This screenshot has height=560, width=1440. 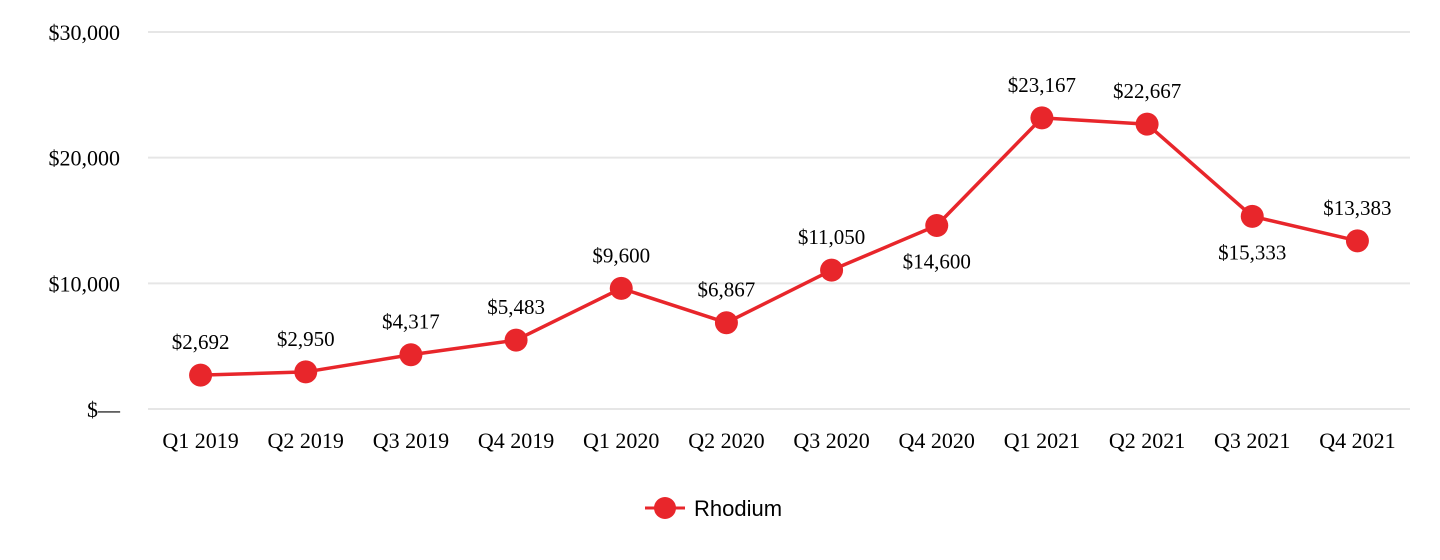 What do you see at coordinates (85, 158) in the screenshot?
I see `y-tick-label: $20,000` at bounding box center [85, 158].